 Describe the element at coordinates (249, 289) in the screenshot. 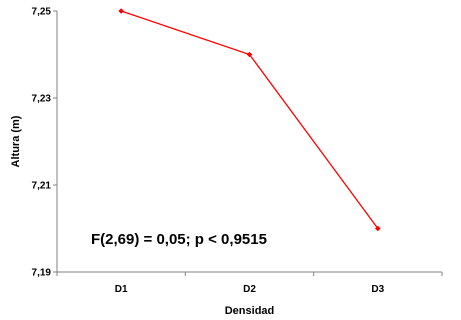

I see `x-tick-label: D2` at that location.